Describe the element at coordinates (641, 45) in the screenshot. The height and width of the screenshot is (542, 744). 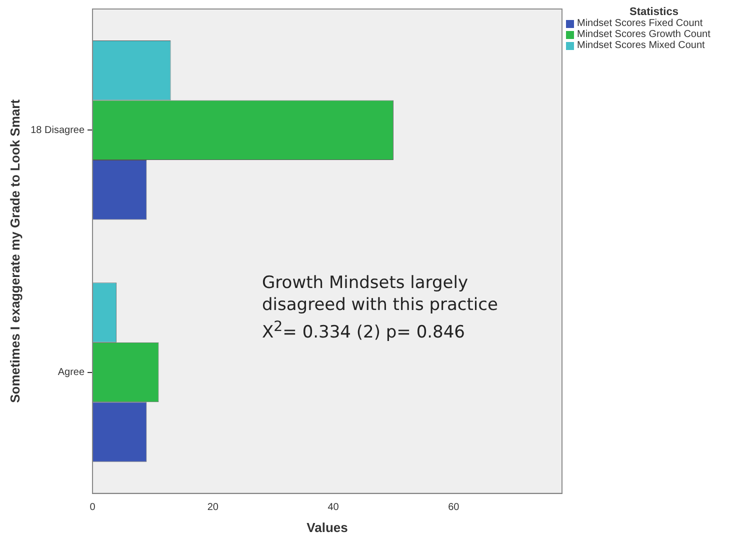
I see `legend-label: Mindset Scores Mixed Count` at that location.